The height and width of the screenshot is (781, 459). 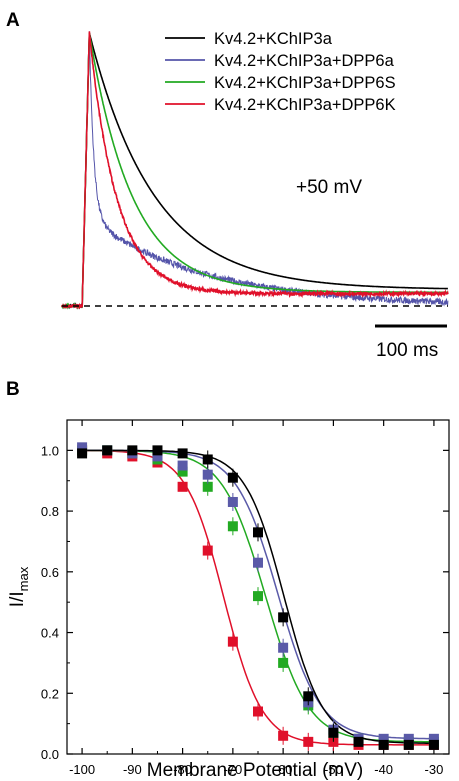 I want to click on y-axis-label-sub: max, so click(x=23, y=578).